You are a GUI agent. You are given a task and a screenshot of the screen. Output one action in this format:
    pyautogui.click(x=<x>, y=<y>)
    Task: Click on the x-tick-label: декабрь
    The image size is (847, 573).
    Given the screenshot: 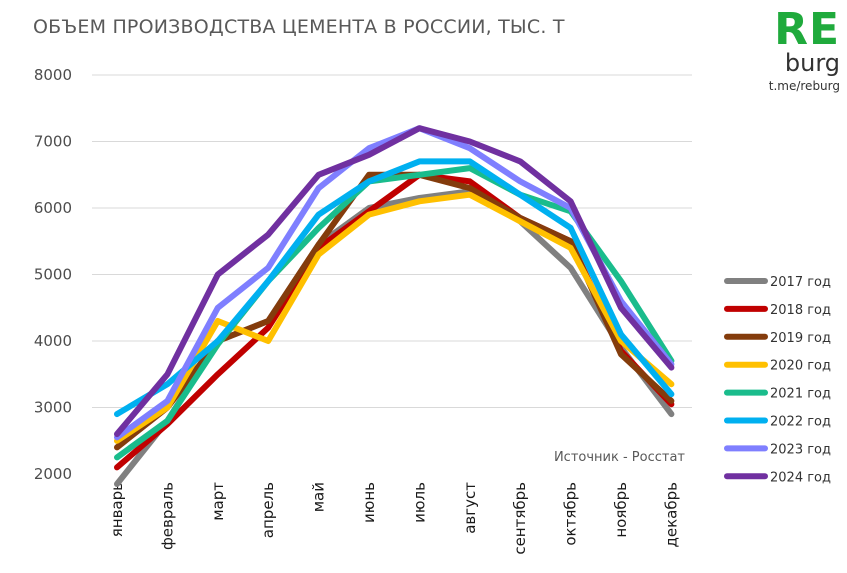 What is the action you would take?
    pyautogui.click(x=671, y=514)
    